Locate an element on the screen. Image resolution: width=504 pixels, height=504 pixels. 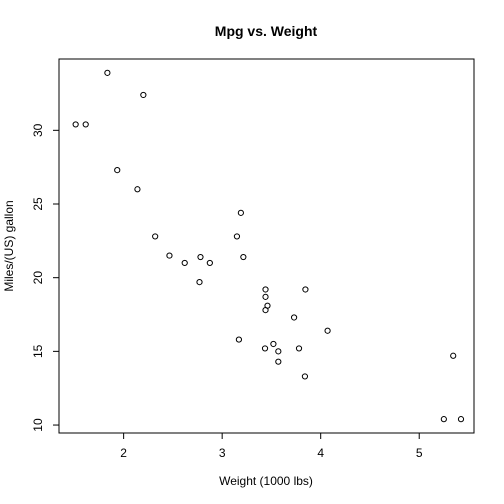
x-tick-label: 4 is located at coordinates (320, 453).